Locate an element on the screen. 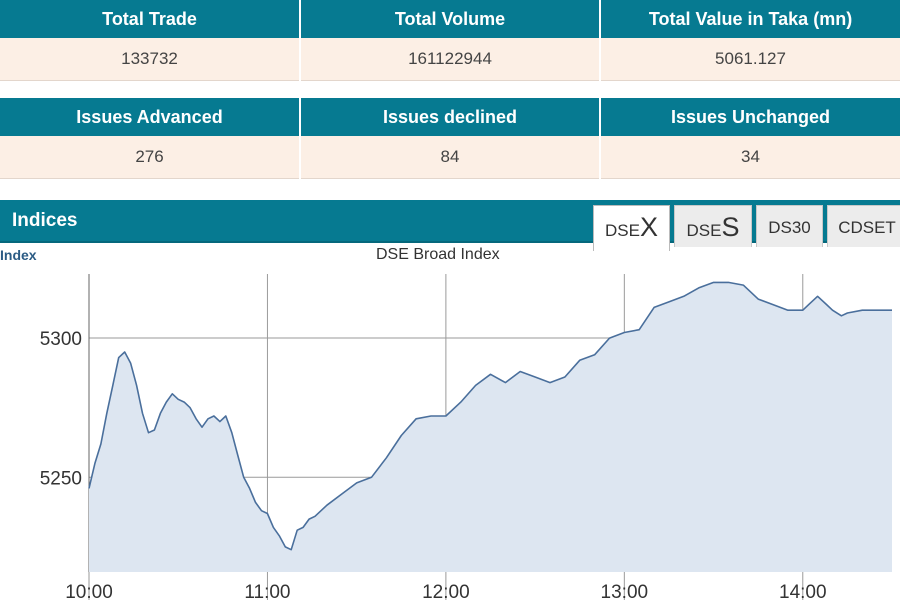  y-tick-label: 5250 is located at coordinates (61, 478).